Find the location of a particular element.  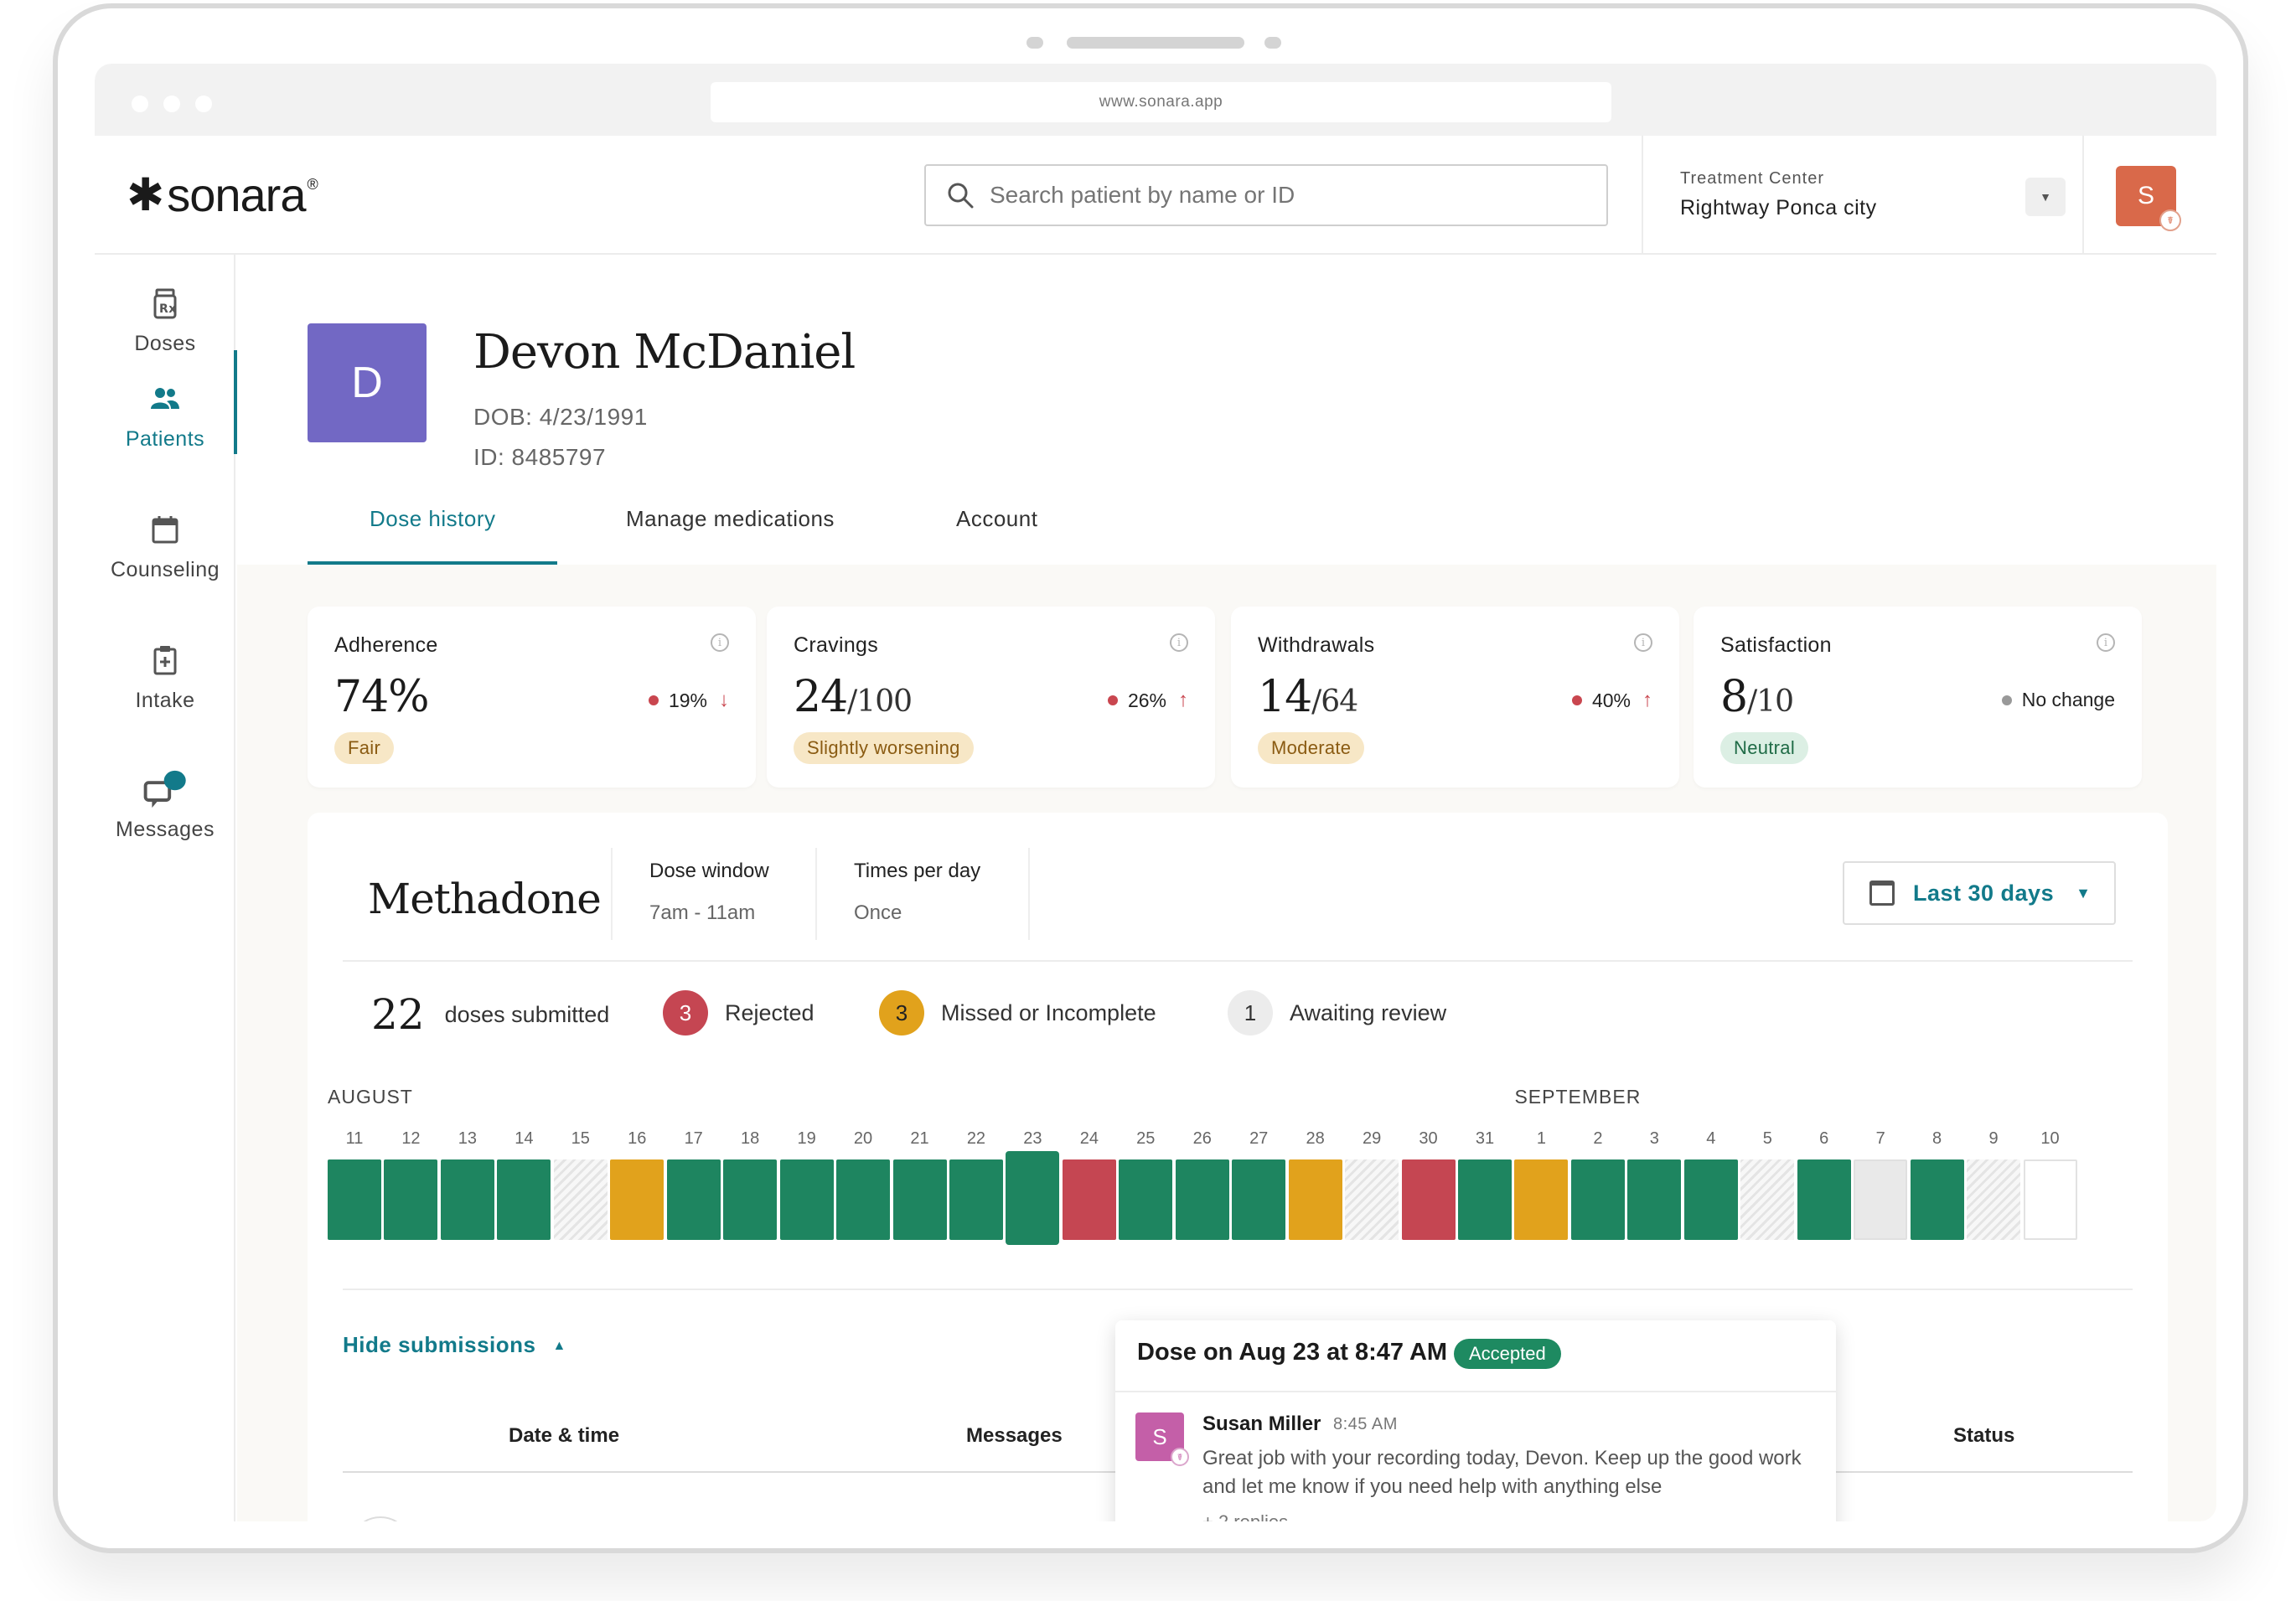

metric-denominator: /100 is located at coordinates (880, 701).